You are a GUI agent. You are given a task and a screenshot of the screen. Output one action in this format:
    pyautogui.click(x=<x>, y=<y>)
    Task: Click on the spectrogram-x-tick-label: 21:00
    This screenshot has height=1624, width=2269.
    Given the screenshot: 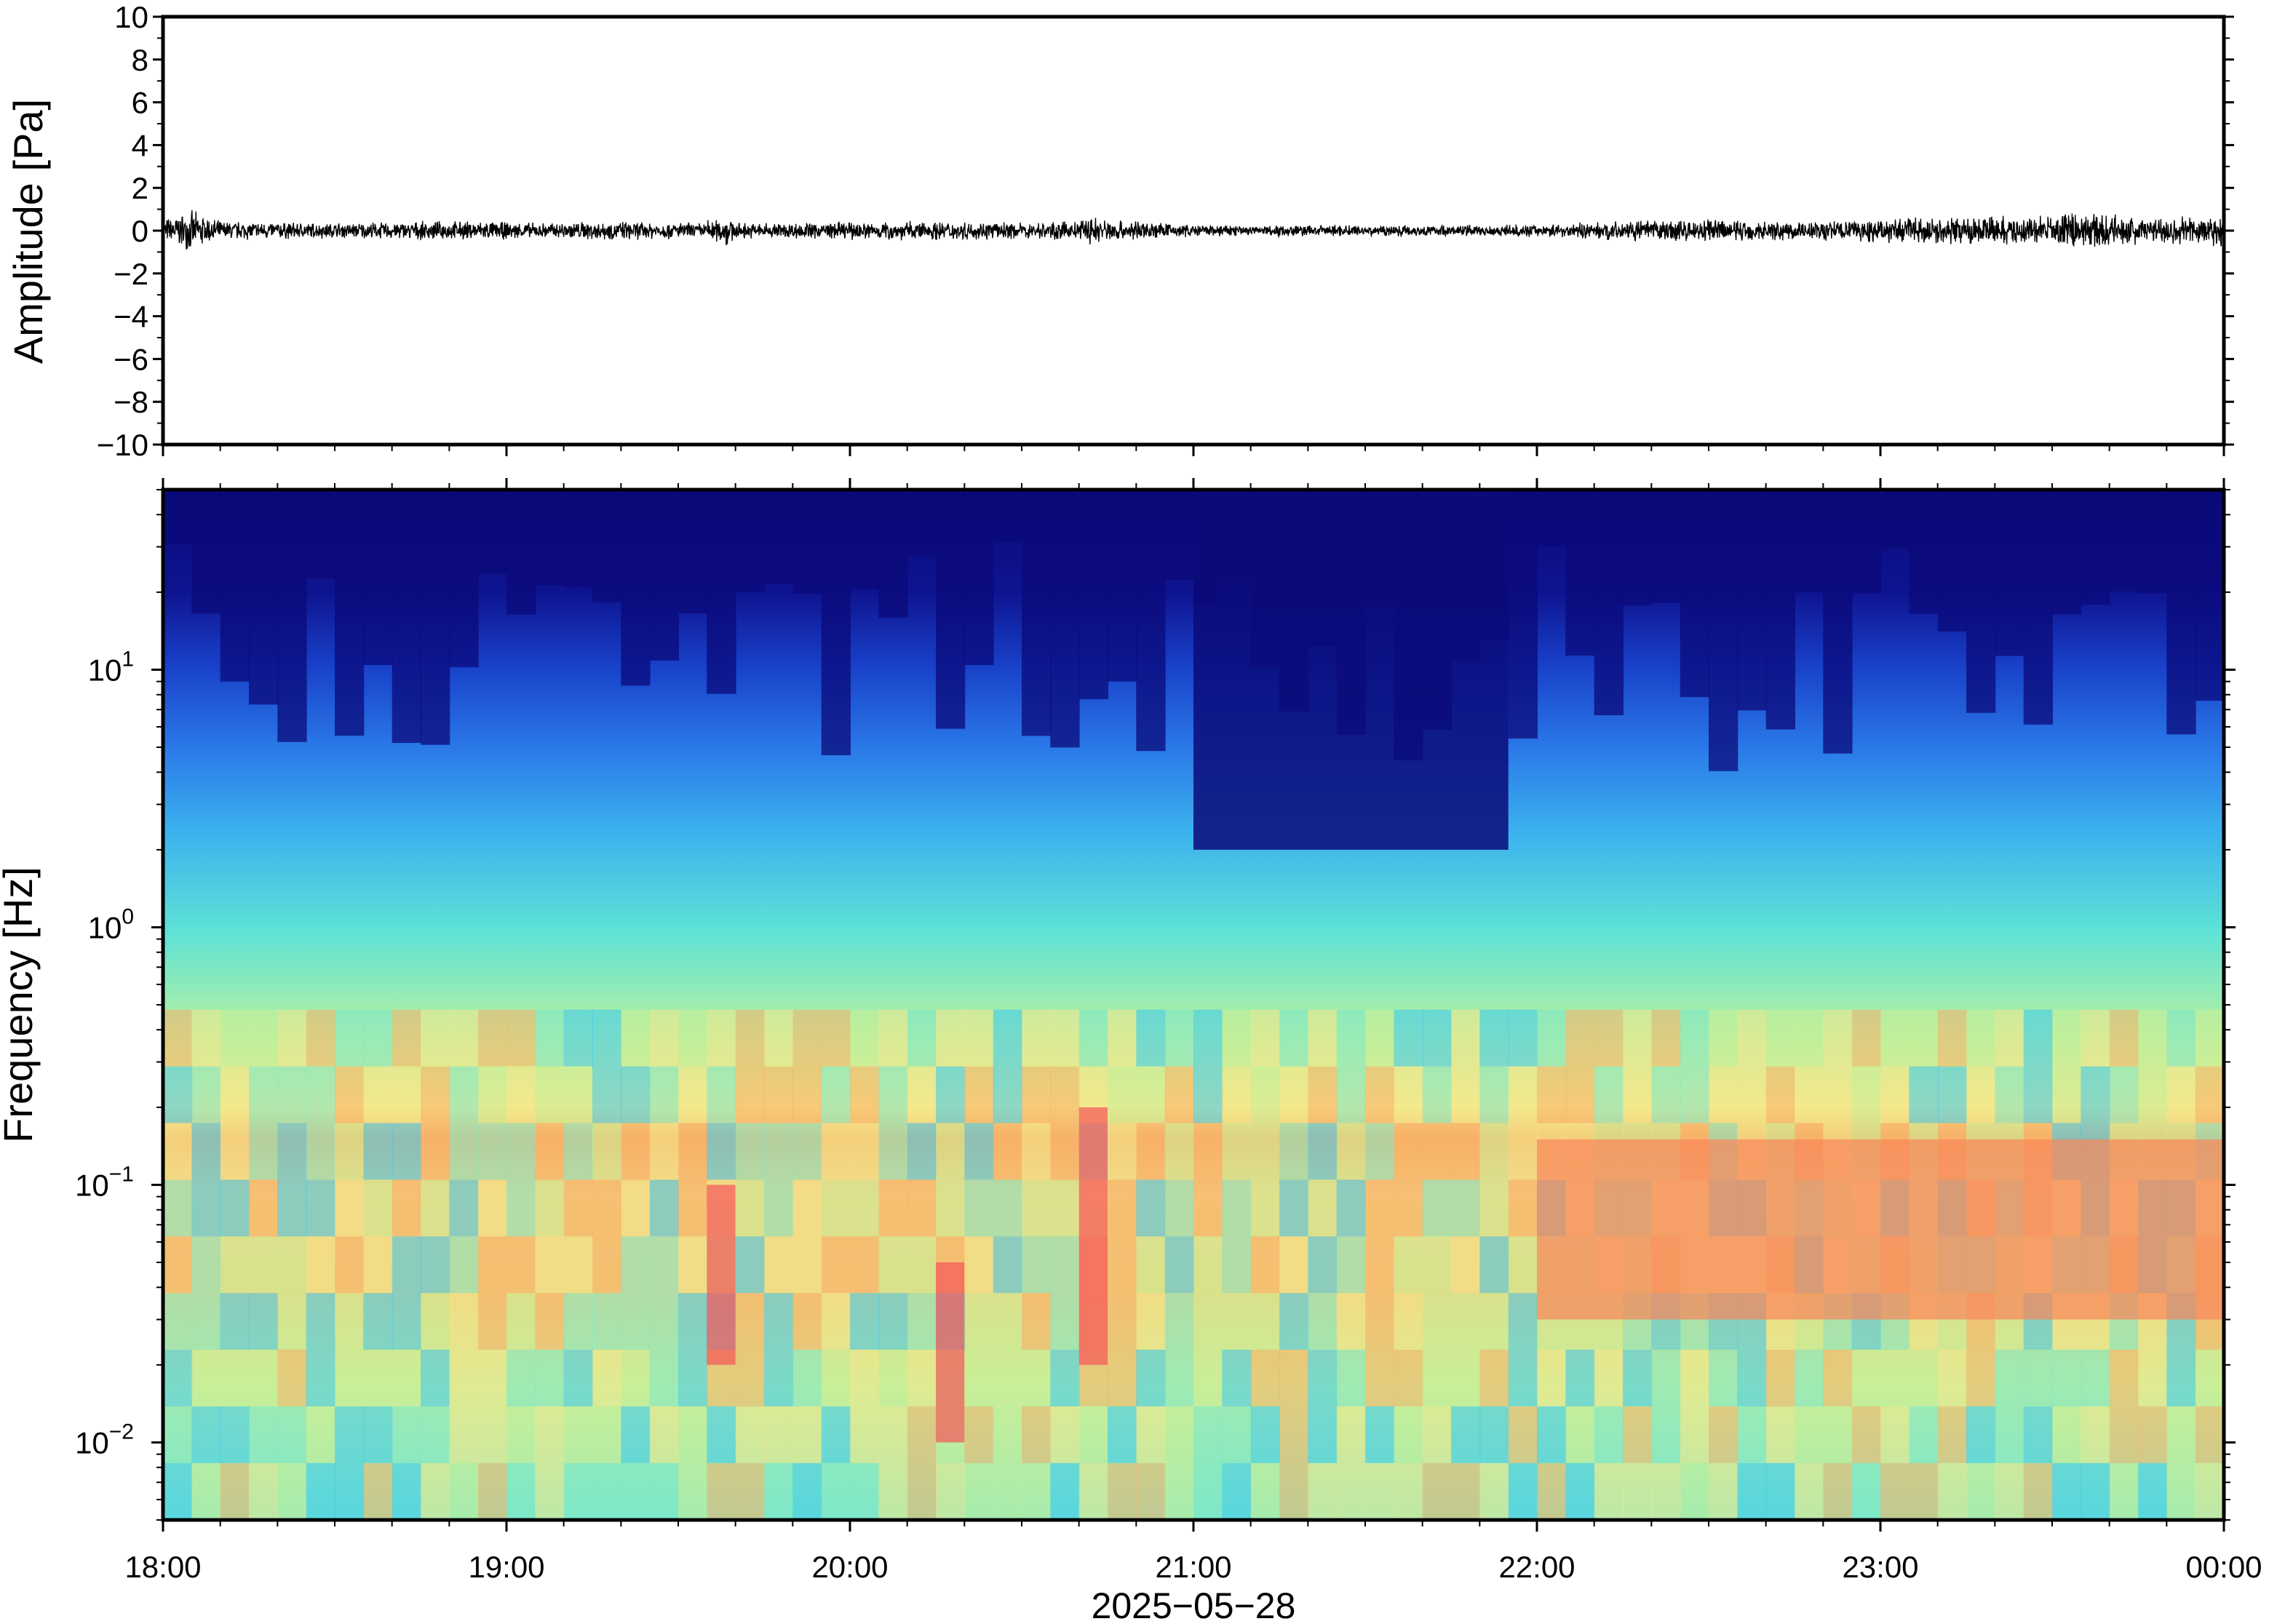 What is the action you would take?
    pyautogui.click(x=1193, y=1567)
    